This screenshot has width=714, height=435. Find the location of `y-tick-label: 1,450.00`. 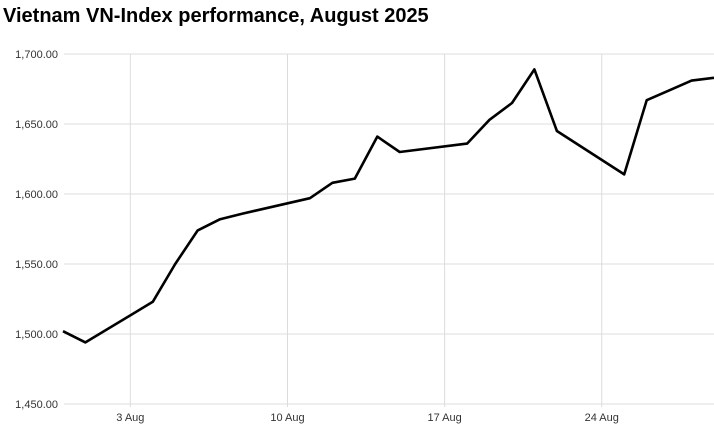

y-tick-label: 1,450.00 is located at coordinates (36, 405).